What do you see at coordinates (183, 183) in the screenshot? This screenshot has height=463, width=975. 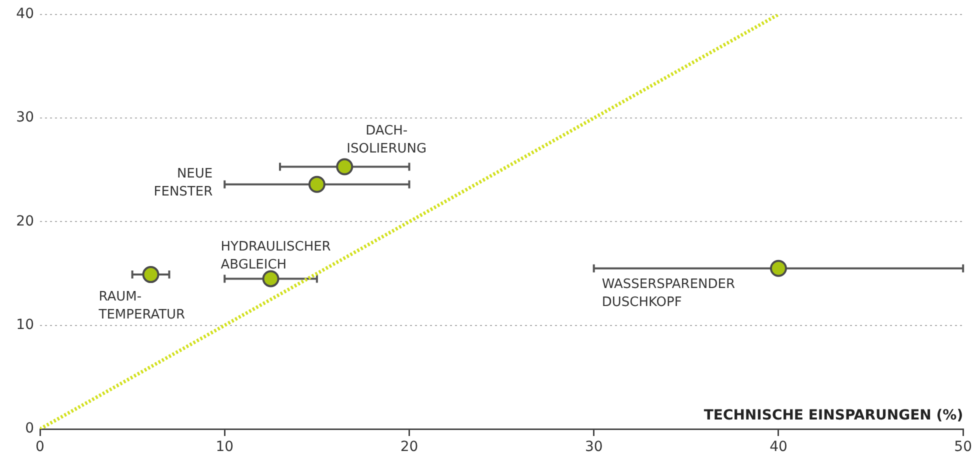 I see `annotation: NEUE FENSTER` at bounding box center [183, 183].